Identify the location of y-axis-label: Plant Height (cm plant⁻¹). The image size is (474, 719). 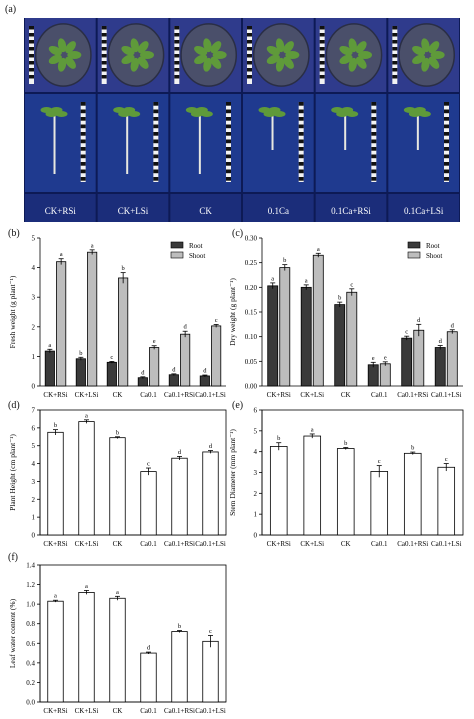
(12, 472).